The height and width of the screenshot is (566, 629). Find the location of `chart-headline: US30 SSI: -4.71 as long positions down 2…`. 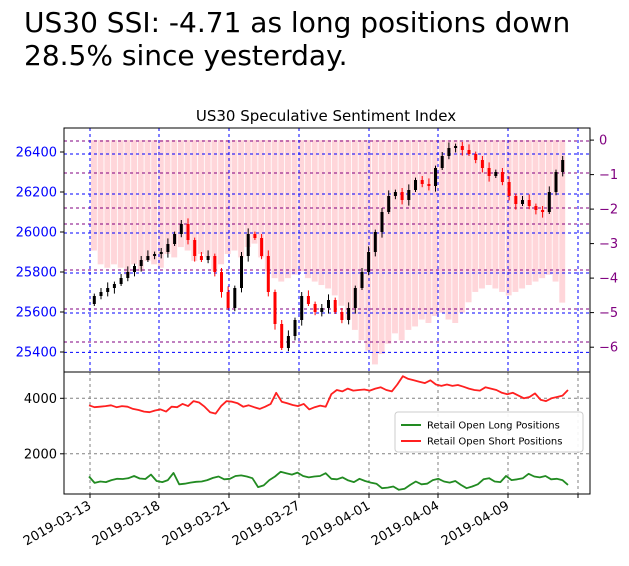

chart-headline: US30 SSI: -4.71 as long positions down 2… is located at coordinates (297, 39).